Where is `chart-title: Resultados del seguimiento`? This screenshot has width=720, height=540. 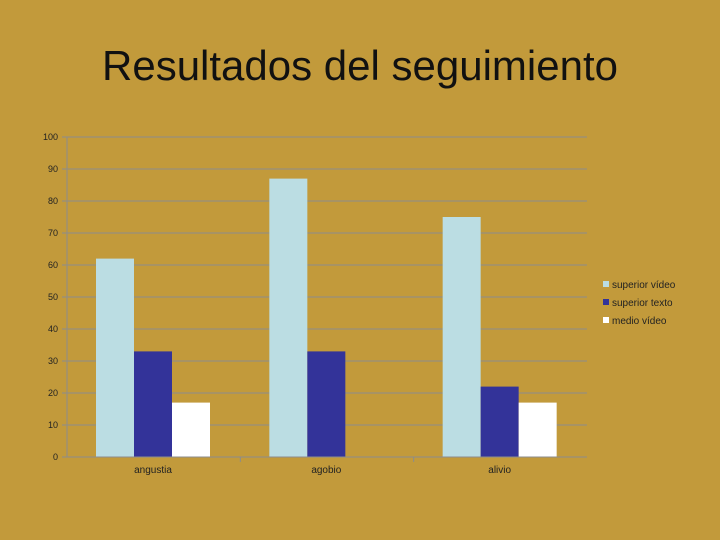 chart-title: Resultados del seguimiento is located at coordinates (360, 65).